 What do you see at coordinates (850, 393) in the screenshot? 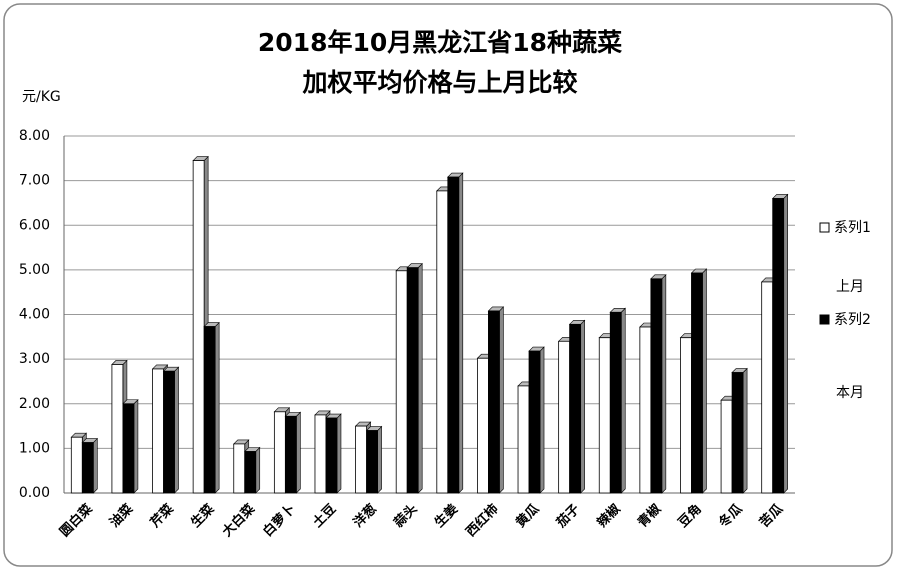
I see `annotation: 本月` at bounding box center [850, 393].